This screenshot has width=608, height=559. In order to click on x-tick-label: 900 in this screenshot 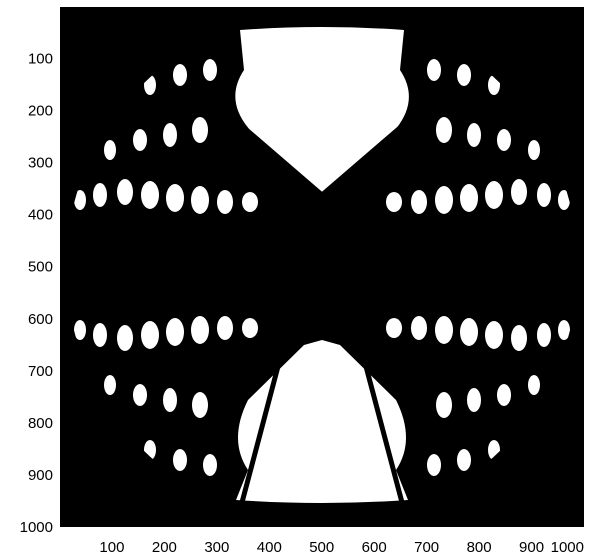, I will do `click(531, 547)`.